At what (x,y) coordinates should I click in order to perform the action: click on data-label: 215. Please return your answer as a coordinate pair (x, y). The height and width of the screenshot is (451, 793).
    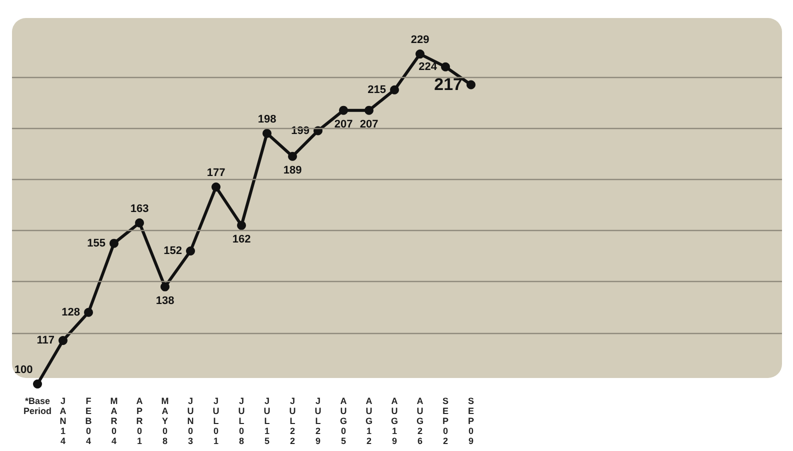
    Looking at the image, I should click on (377, 90).